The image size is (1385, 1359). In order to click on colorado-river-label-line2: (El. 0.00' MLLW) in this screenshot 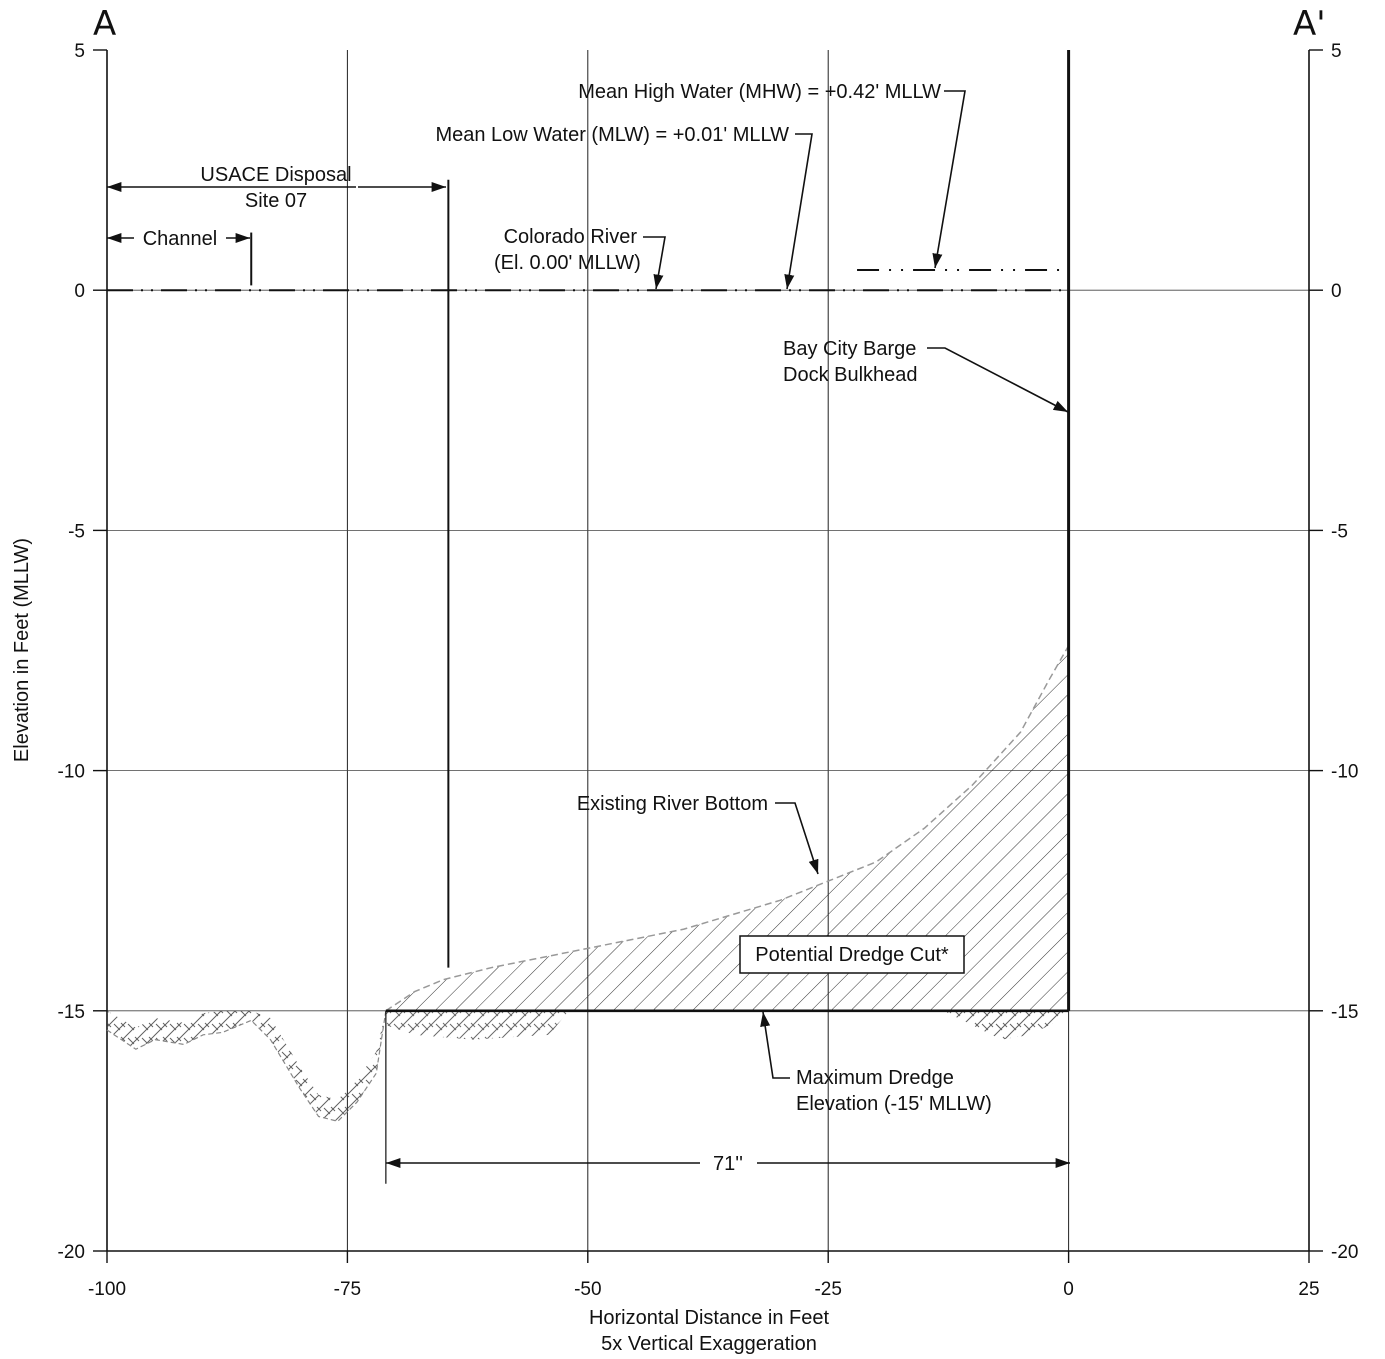, I will do `click(567, 263)`.